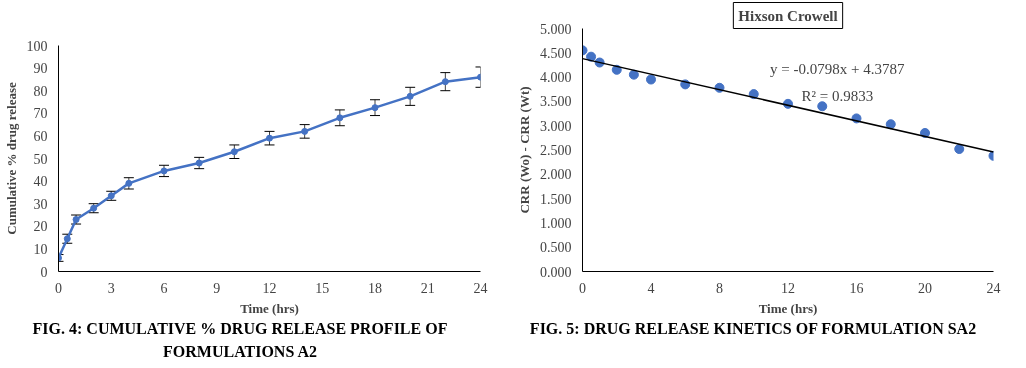 This screenshot has width=1026, height=368. I want to click on y-tick-label: 1.000, so click(556, 223).